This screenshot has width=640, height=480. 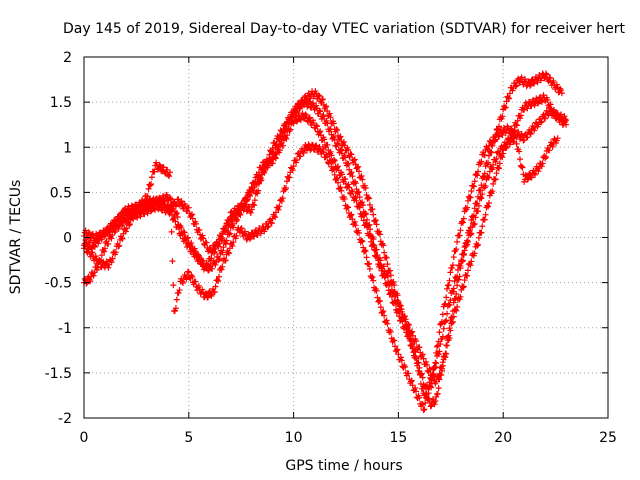 What do you see at coordinates (67, 239) in the screenshot?
I see `y-tick-label: 0` at bounding box center [67, 239].